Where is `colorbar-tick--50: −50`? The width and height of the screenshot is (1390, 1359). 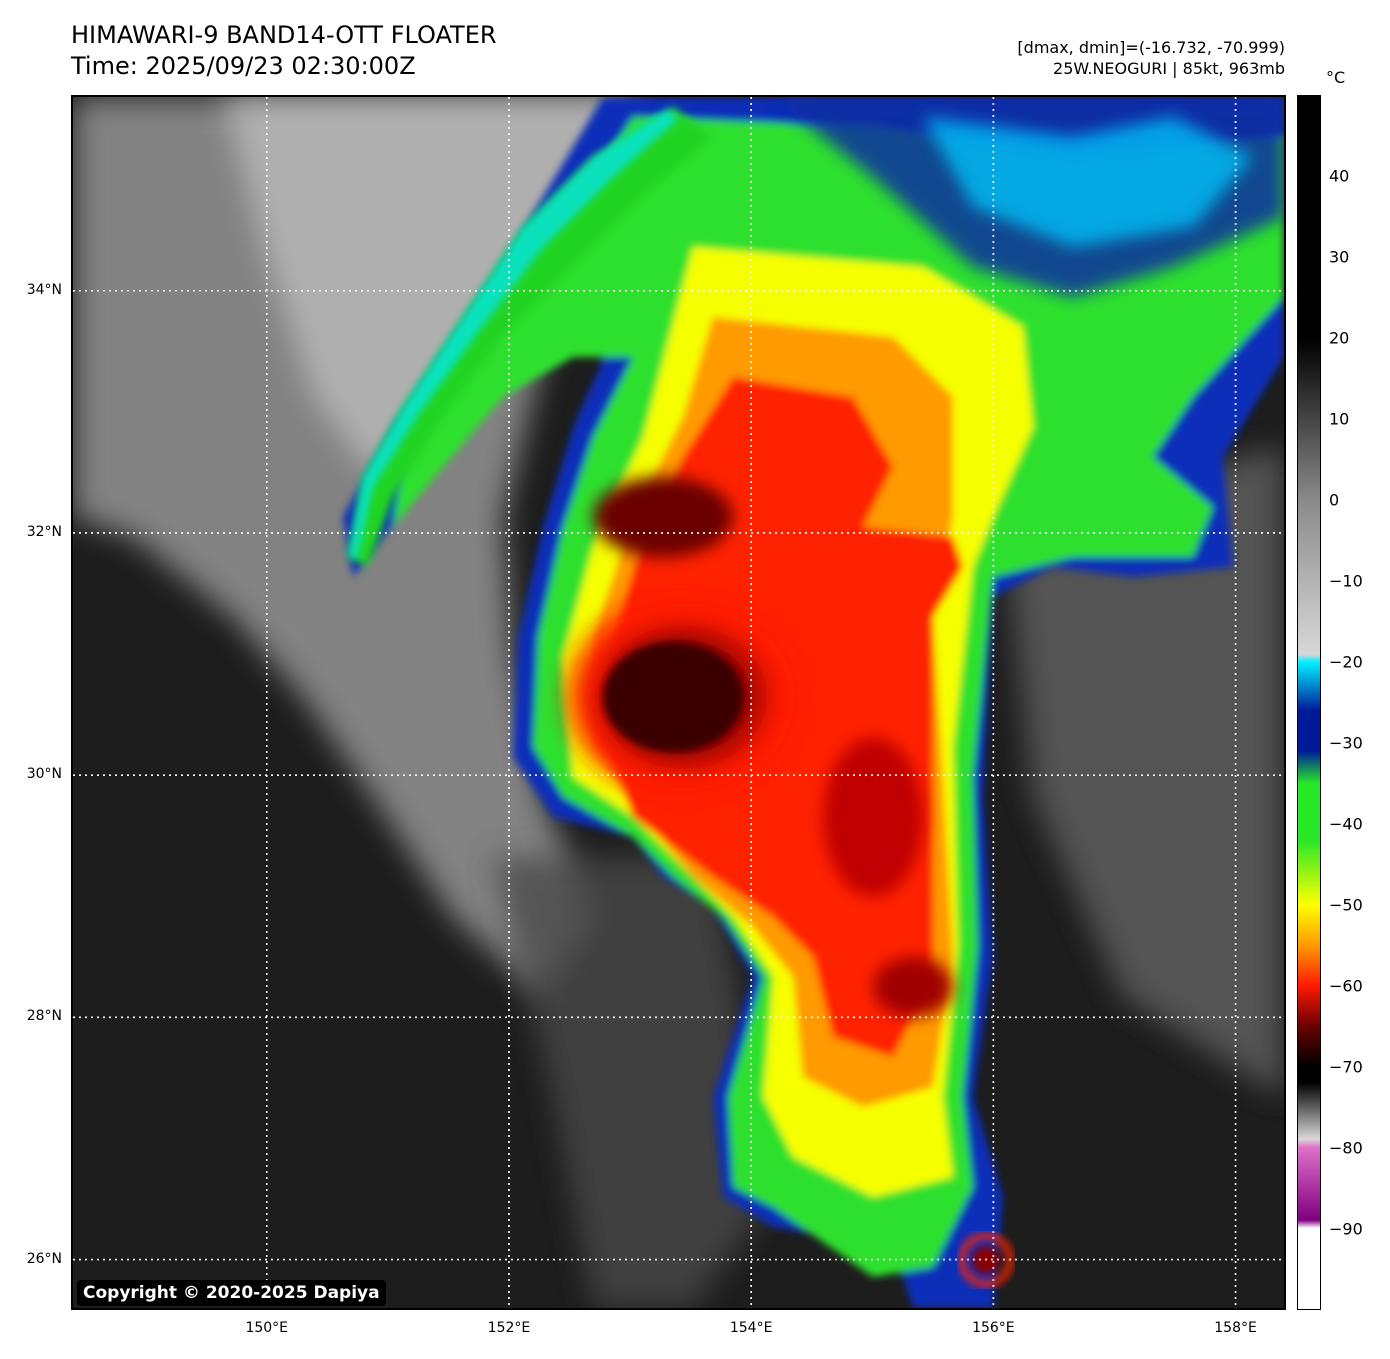
colorbar-tick--50: −50 is located at coordinates (1346, 905).